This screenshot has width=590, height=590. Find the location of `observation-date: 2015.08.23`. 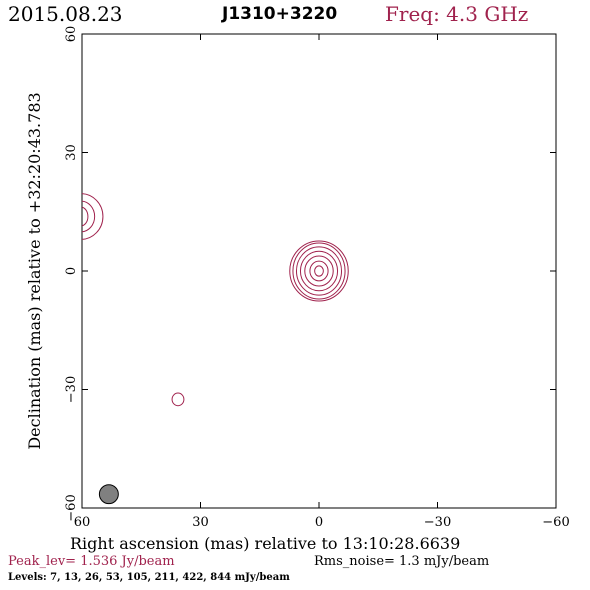

observation-date: 2015.08.23 is located at coordinates (65, 14).